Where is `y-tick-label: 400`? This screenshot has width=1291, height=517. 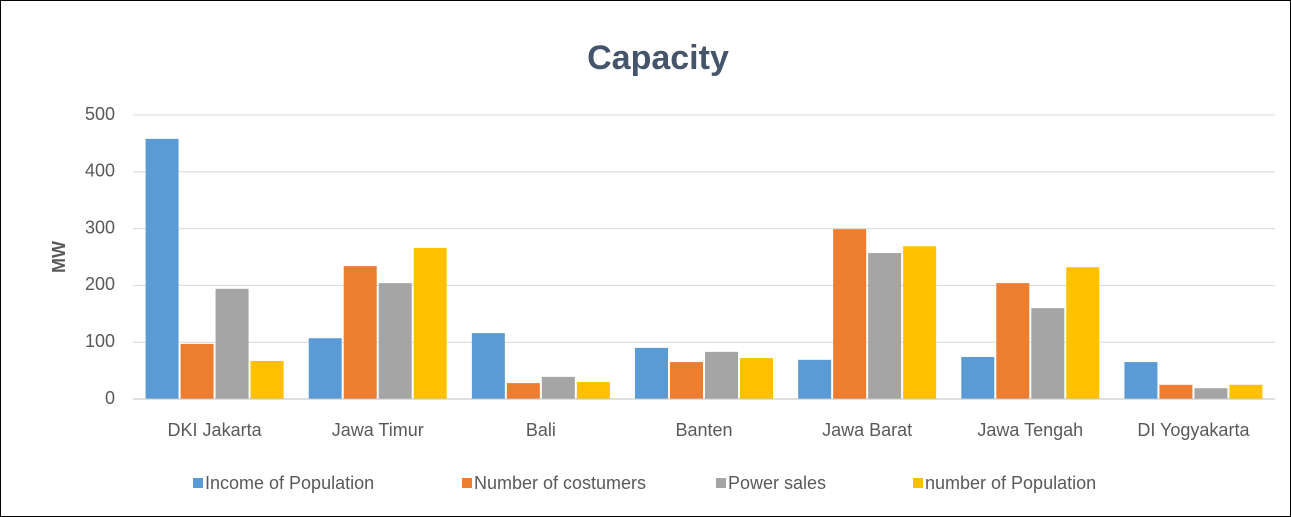
y-tick-label: 400 is located at coordinates (100, 171).